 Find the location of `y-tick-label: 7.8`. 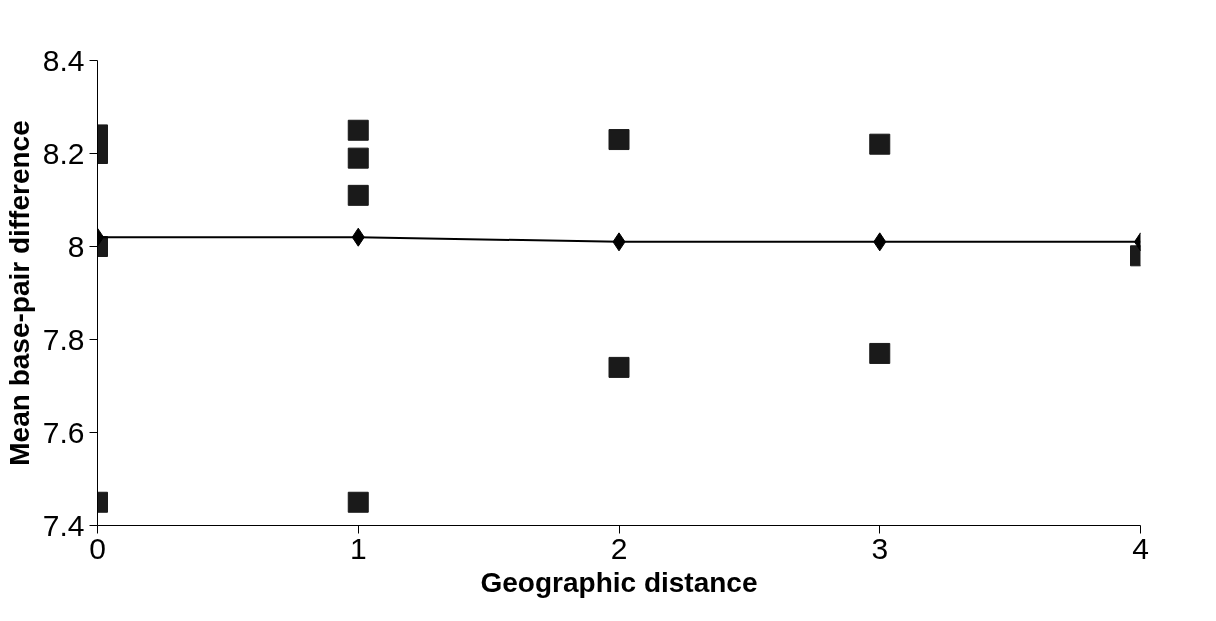

y-tick-label: 7.8 is located at coordinates (63, 339).